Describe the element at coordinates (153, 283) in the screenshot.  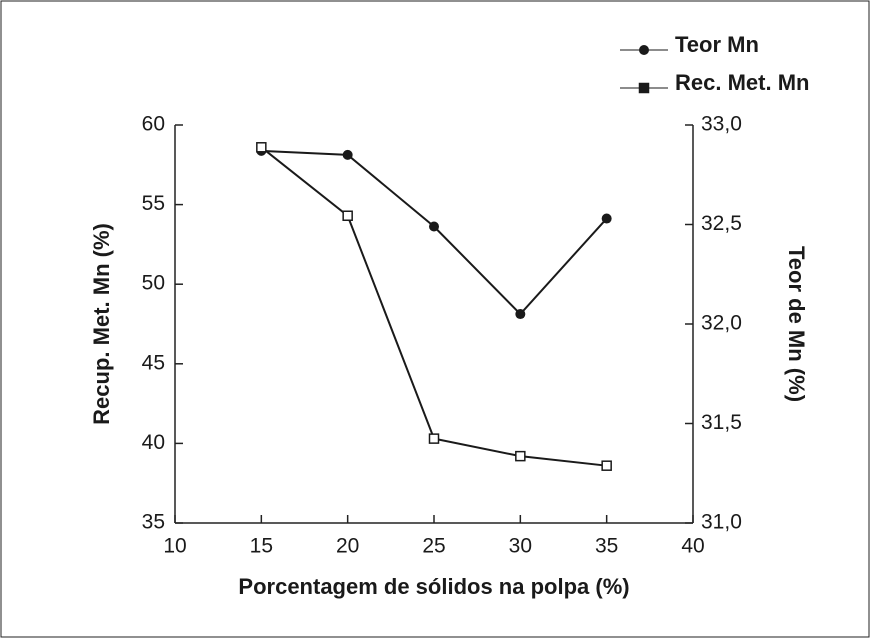
I see `y-tick-label: 50` at that location.